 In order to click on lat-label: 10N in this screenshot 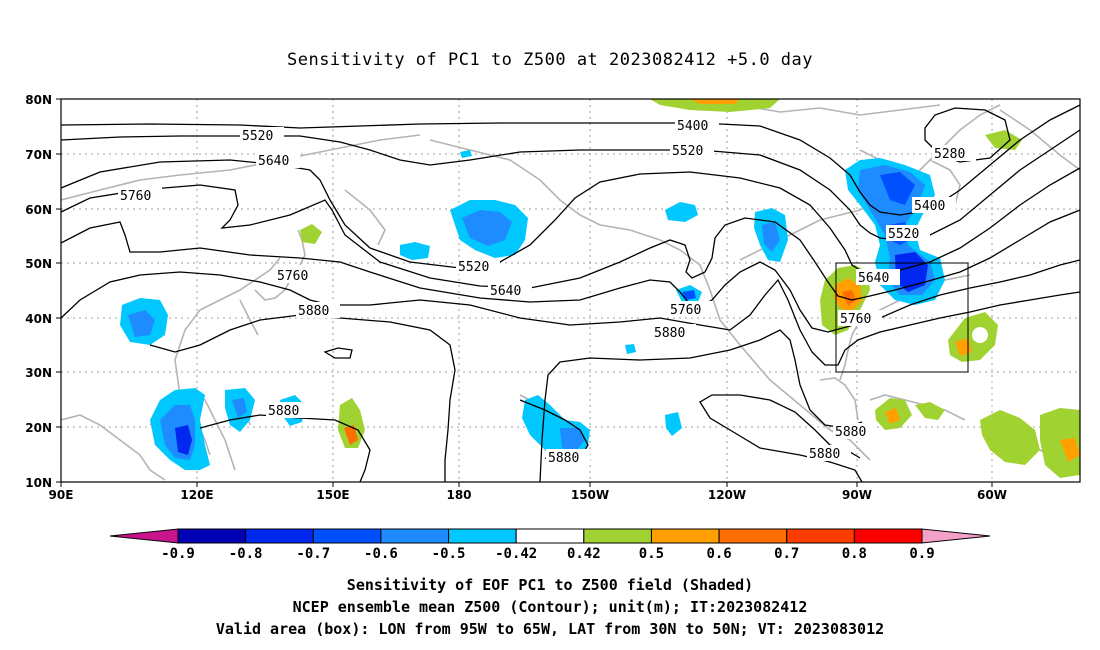, I will do `click(38, 483)`.